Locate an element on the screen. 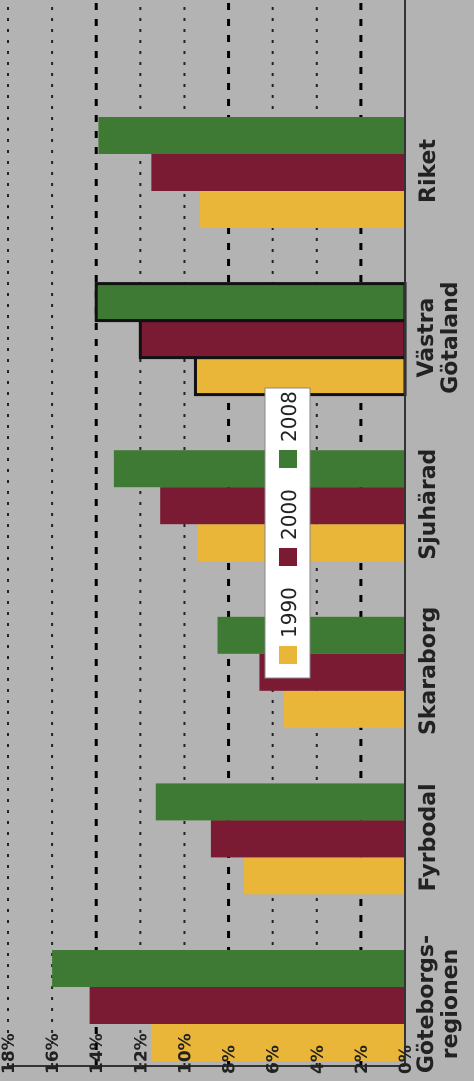 The image size is (474, 1081). category-label: regionen is located at coordinates (450, 1004).